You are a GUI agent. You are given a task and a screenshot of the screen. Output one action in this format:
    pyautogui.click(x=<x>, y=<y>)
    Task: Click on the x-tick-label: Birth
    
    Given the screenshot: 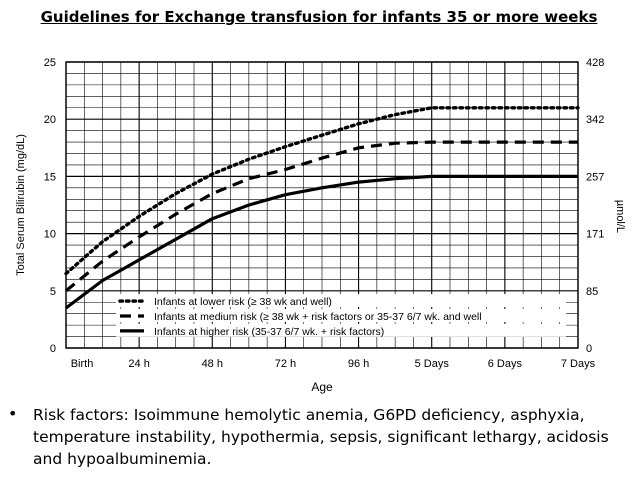 What is the action you would take?
    pyautogui.click(x=82, y=364)
    